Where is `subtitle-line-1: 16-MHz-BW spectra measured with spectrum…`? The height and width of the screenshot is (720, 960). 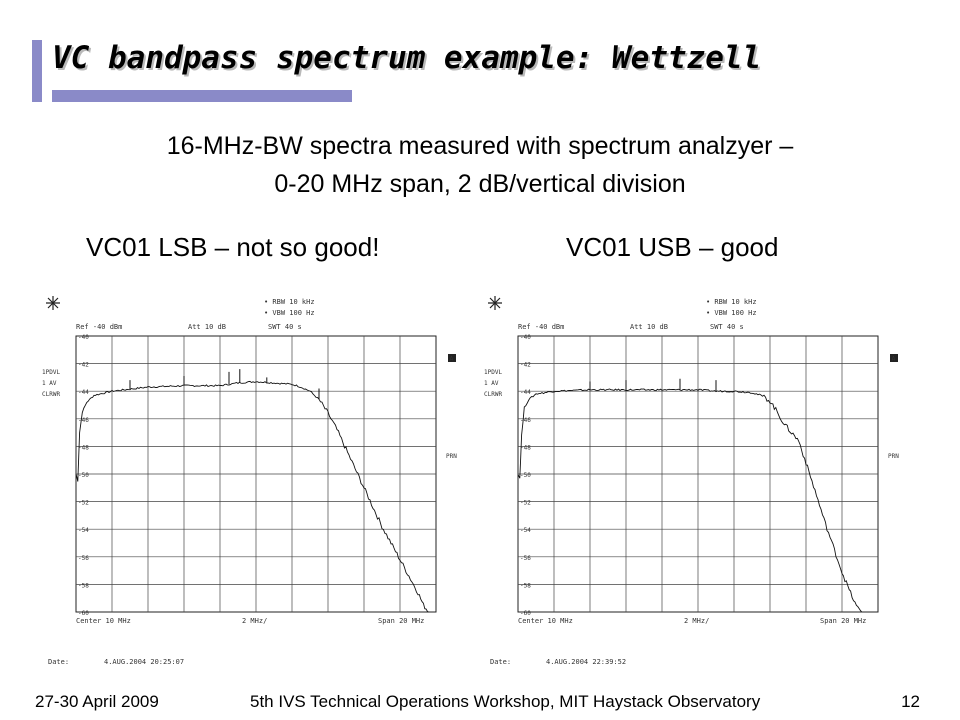
subtitle-line-1: 16-MHz-BW spectra measured with spectrum… is located at coordinates (480, 146).